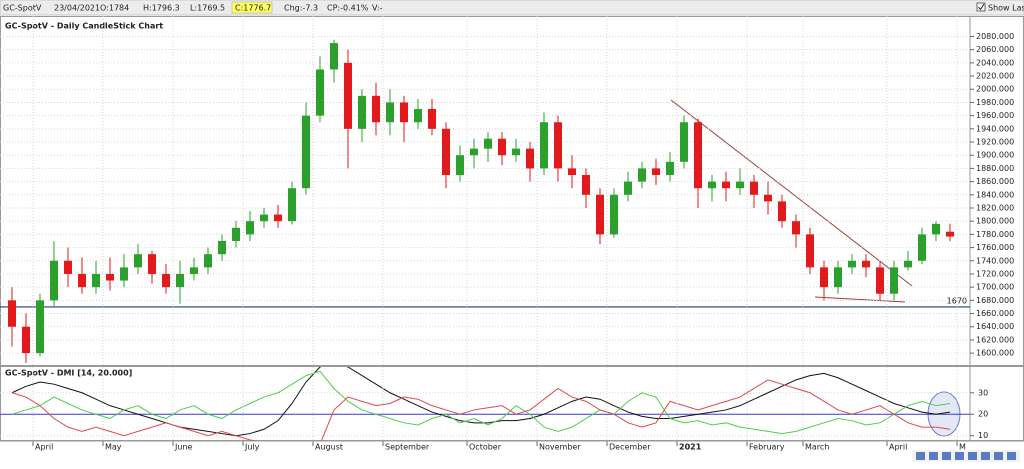 Image resolution: width=1024 pixels, height=469 pixels. What do you see at coordinates (995, 168) in the screenshot?
I see `y-tick-label: 1880.000` at bounding box center [995, 168].